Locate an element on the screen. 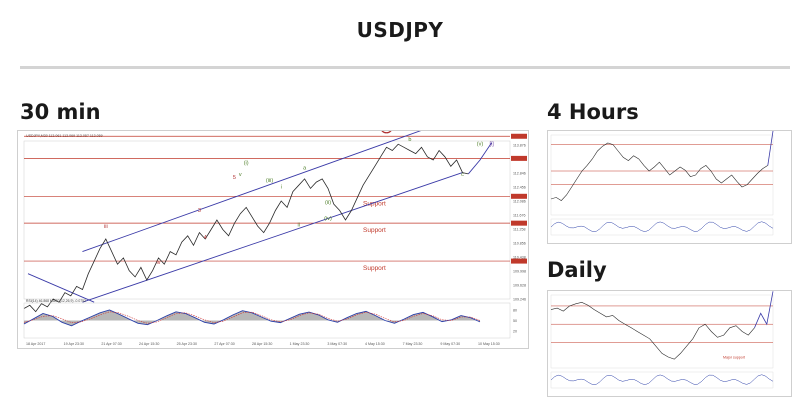  title-divider is located at coordinates (405, 67).